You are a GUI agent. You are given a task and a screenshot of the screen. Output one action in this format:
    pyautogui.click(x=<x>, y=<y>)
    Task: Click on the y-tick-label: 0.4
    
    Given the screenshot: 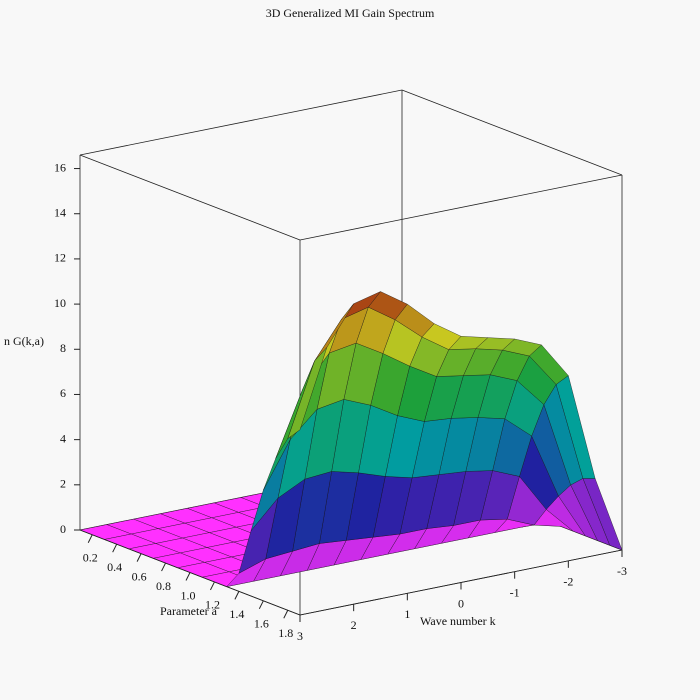 What is the action you would take?
    pyautogui.click(x=114, y=567)
    